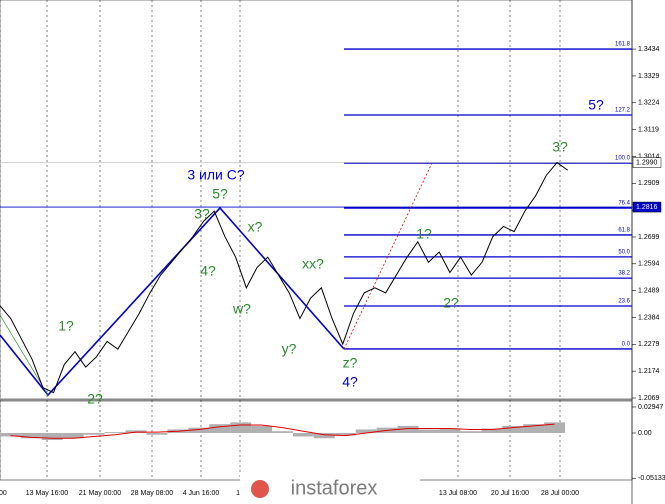  What do you see at coordinates (623, 45) in the screenshot?
I see `fib-label: 161.8` at bounding box center [623, 45].